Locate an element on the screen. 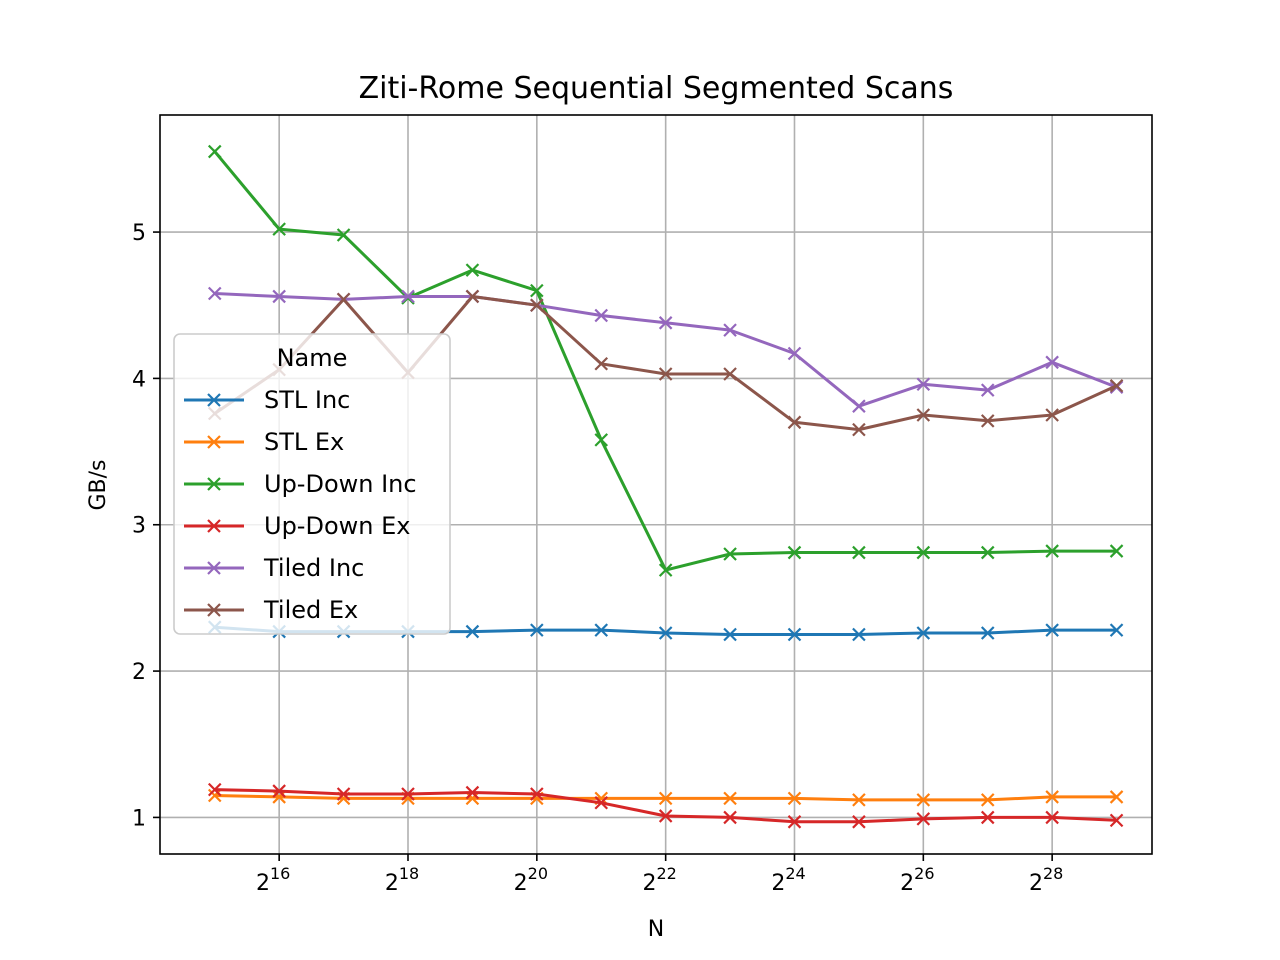 The width and height of the screenshot is (1280, 960). legend-entry-up-down-inc: Up-Down Inc is located at coordinates (300, 484).